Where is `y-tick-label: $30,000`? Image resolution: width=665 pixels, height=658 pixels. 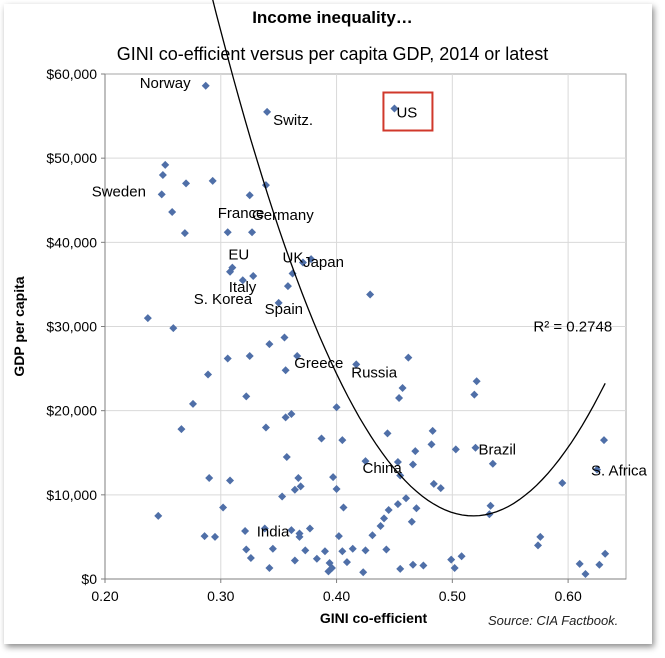
y-tick-label: $30,000 is located at coordinates (71, 327).